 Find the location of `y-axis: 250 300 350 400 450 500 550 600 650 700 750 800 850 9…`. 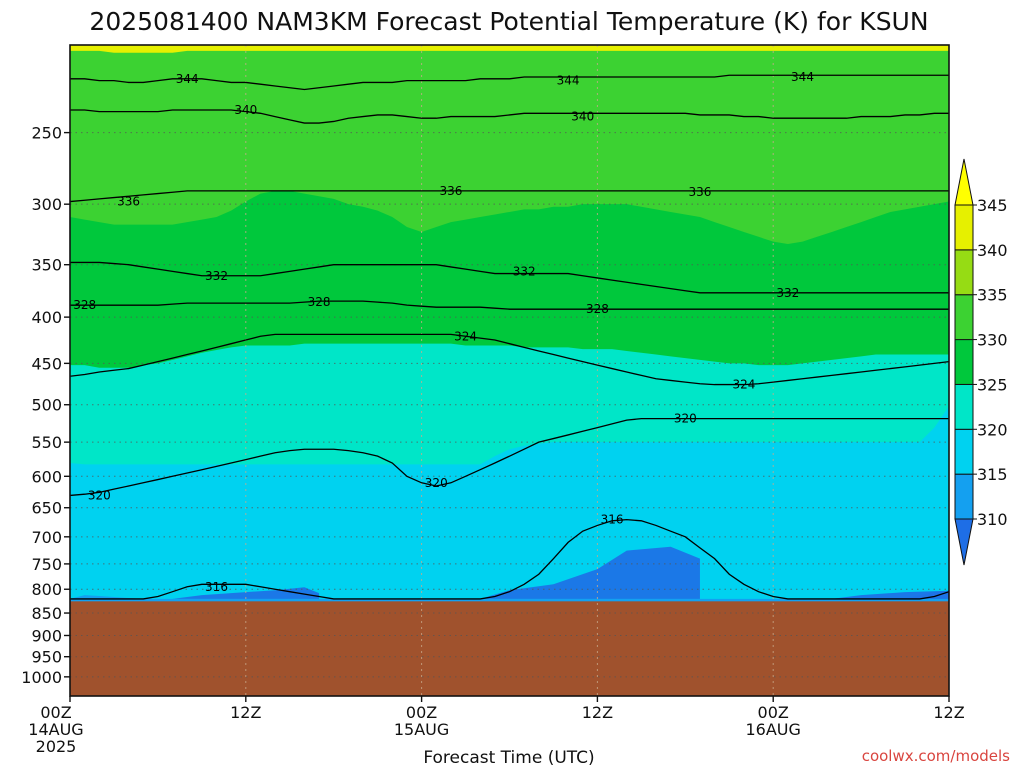

y-axis: 250 300 350 400 450 500 550 600 650 700 750 800 850 9… is located at coordinates (45, 405).